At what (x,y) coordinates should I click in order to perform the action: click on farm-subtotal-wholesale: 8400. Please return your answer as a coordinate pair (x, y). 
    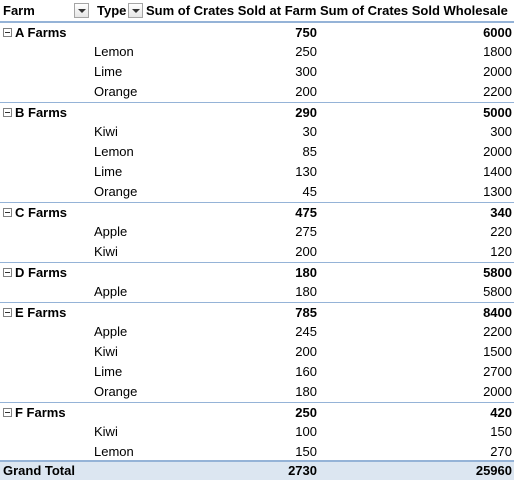
    Looking at the image, I should click on (497, 312).